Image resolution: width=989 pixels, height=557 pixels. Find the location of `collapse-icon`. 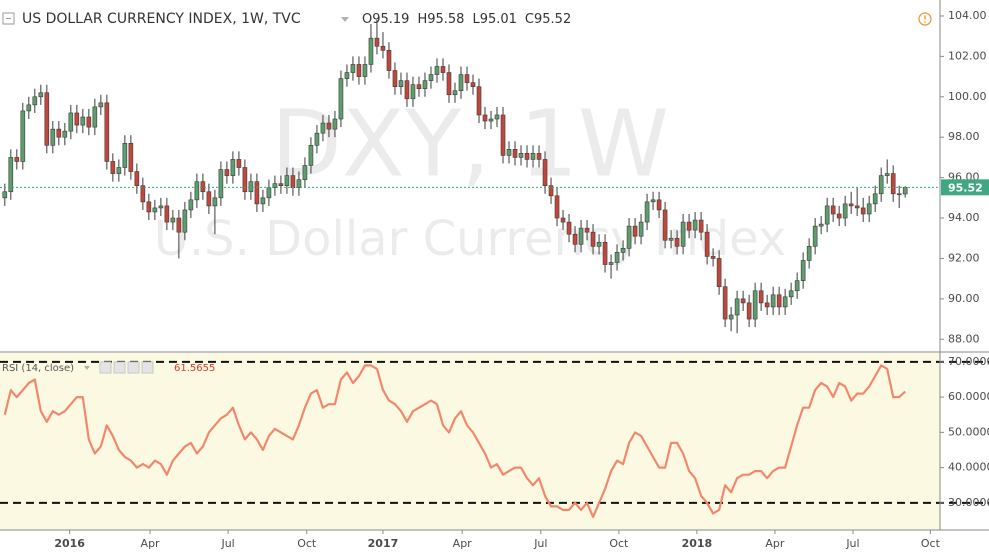

collapse-icon is located at coordinates (8, 18).